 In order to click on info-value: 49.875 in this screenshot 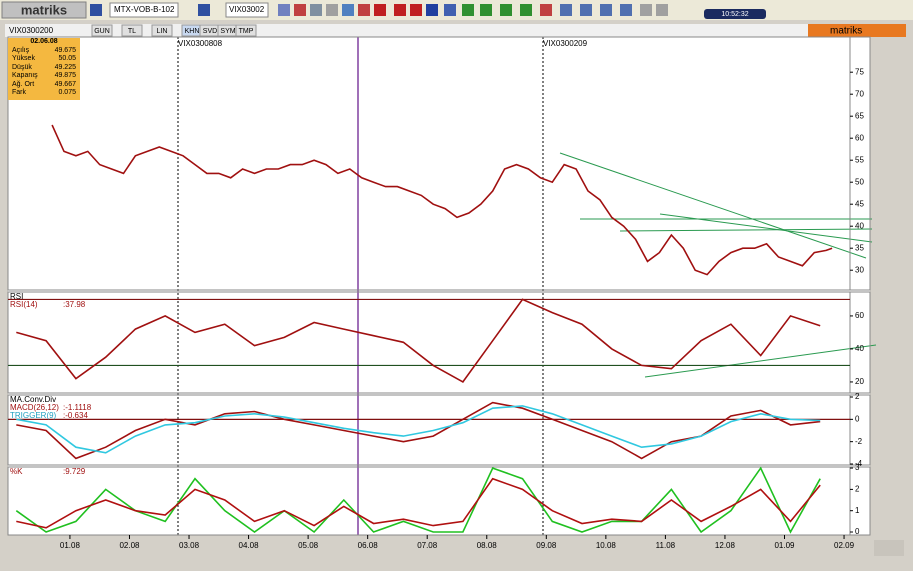, I will do `click(65, 75)`.